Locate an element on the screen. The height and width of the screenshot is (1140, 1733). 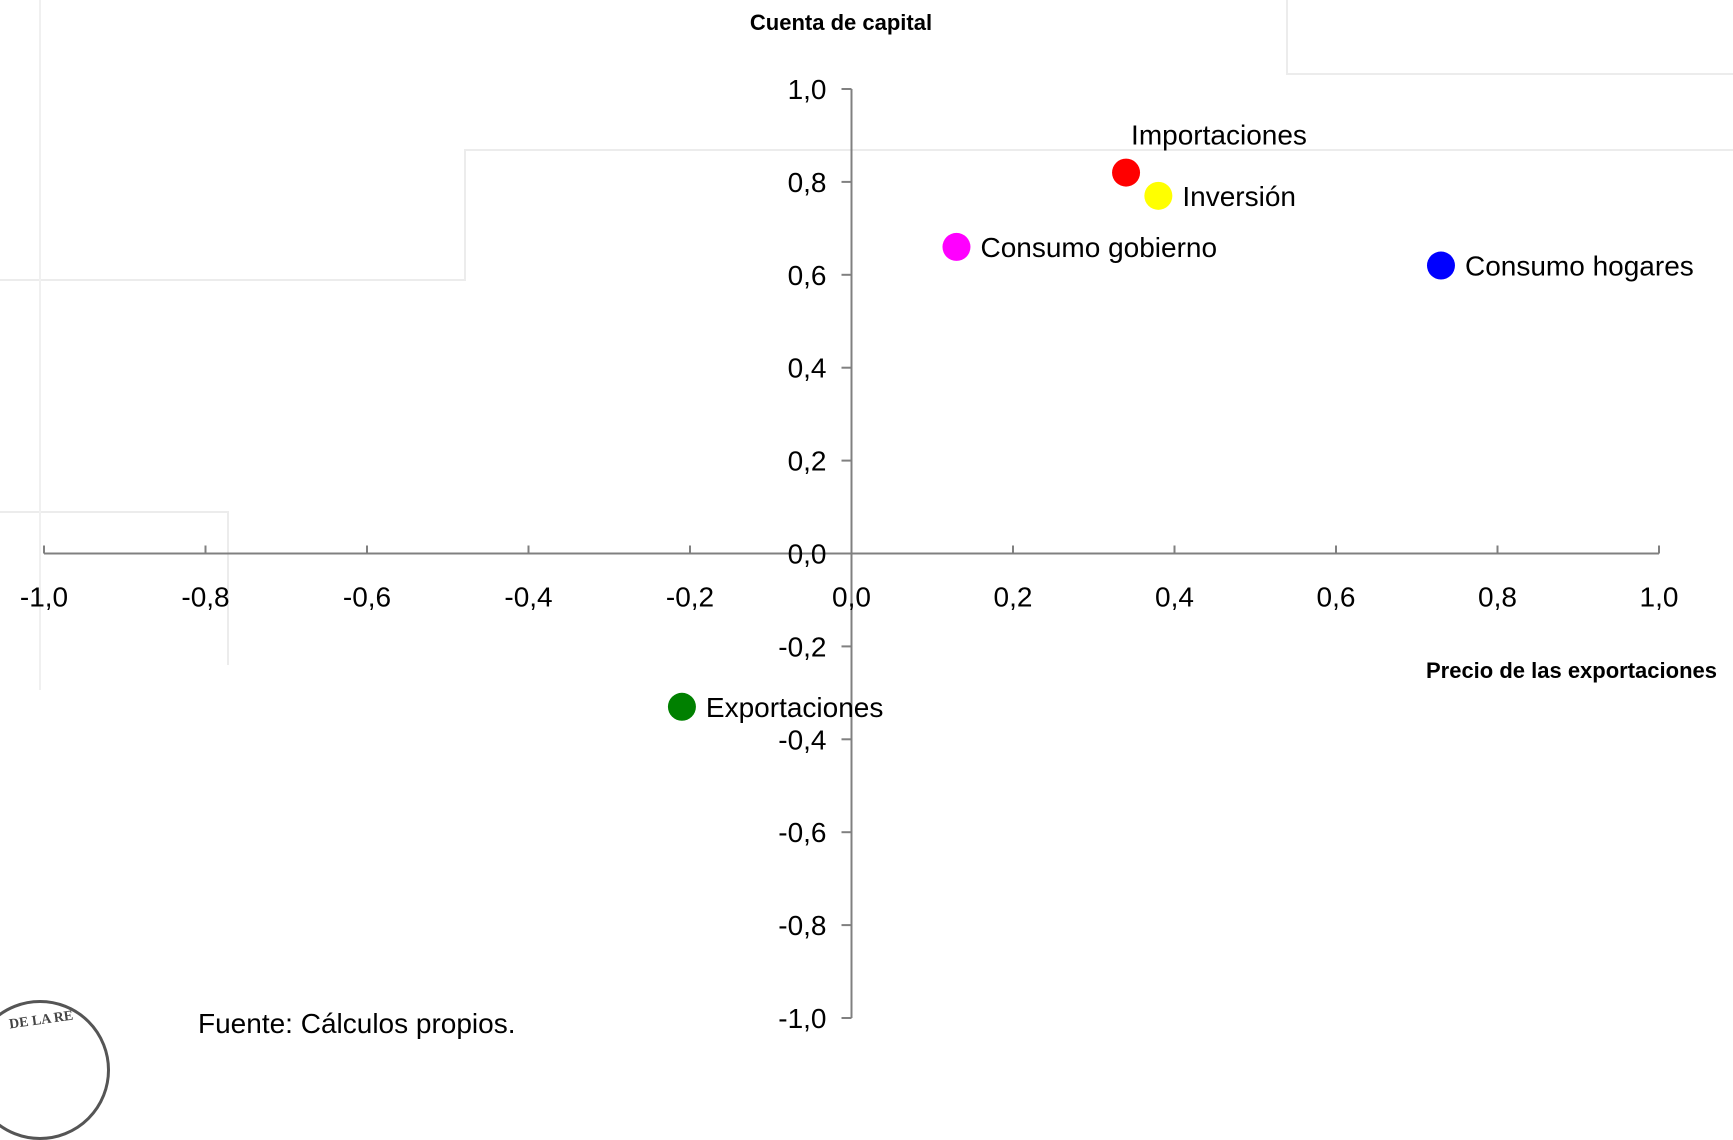
x-tick-label: -1,0 is located at coordinates (44, 597).